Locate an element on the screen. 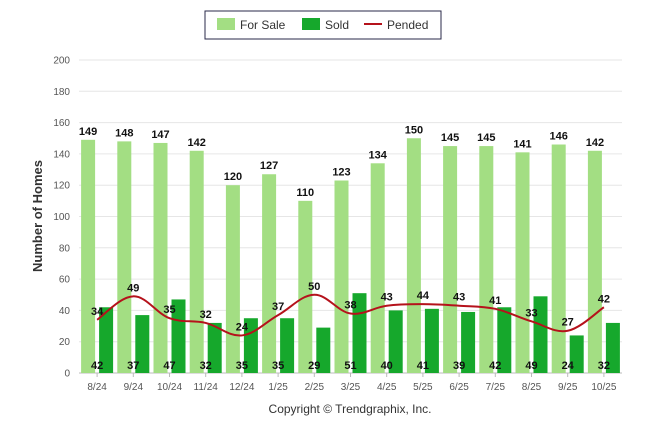 The width and height of the screenshot is (646, 434). data-label-pended: 33 is located at coordinates (531, 313).